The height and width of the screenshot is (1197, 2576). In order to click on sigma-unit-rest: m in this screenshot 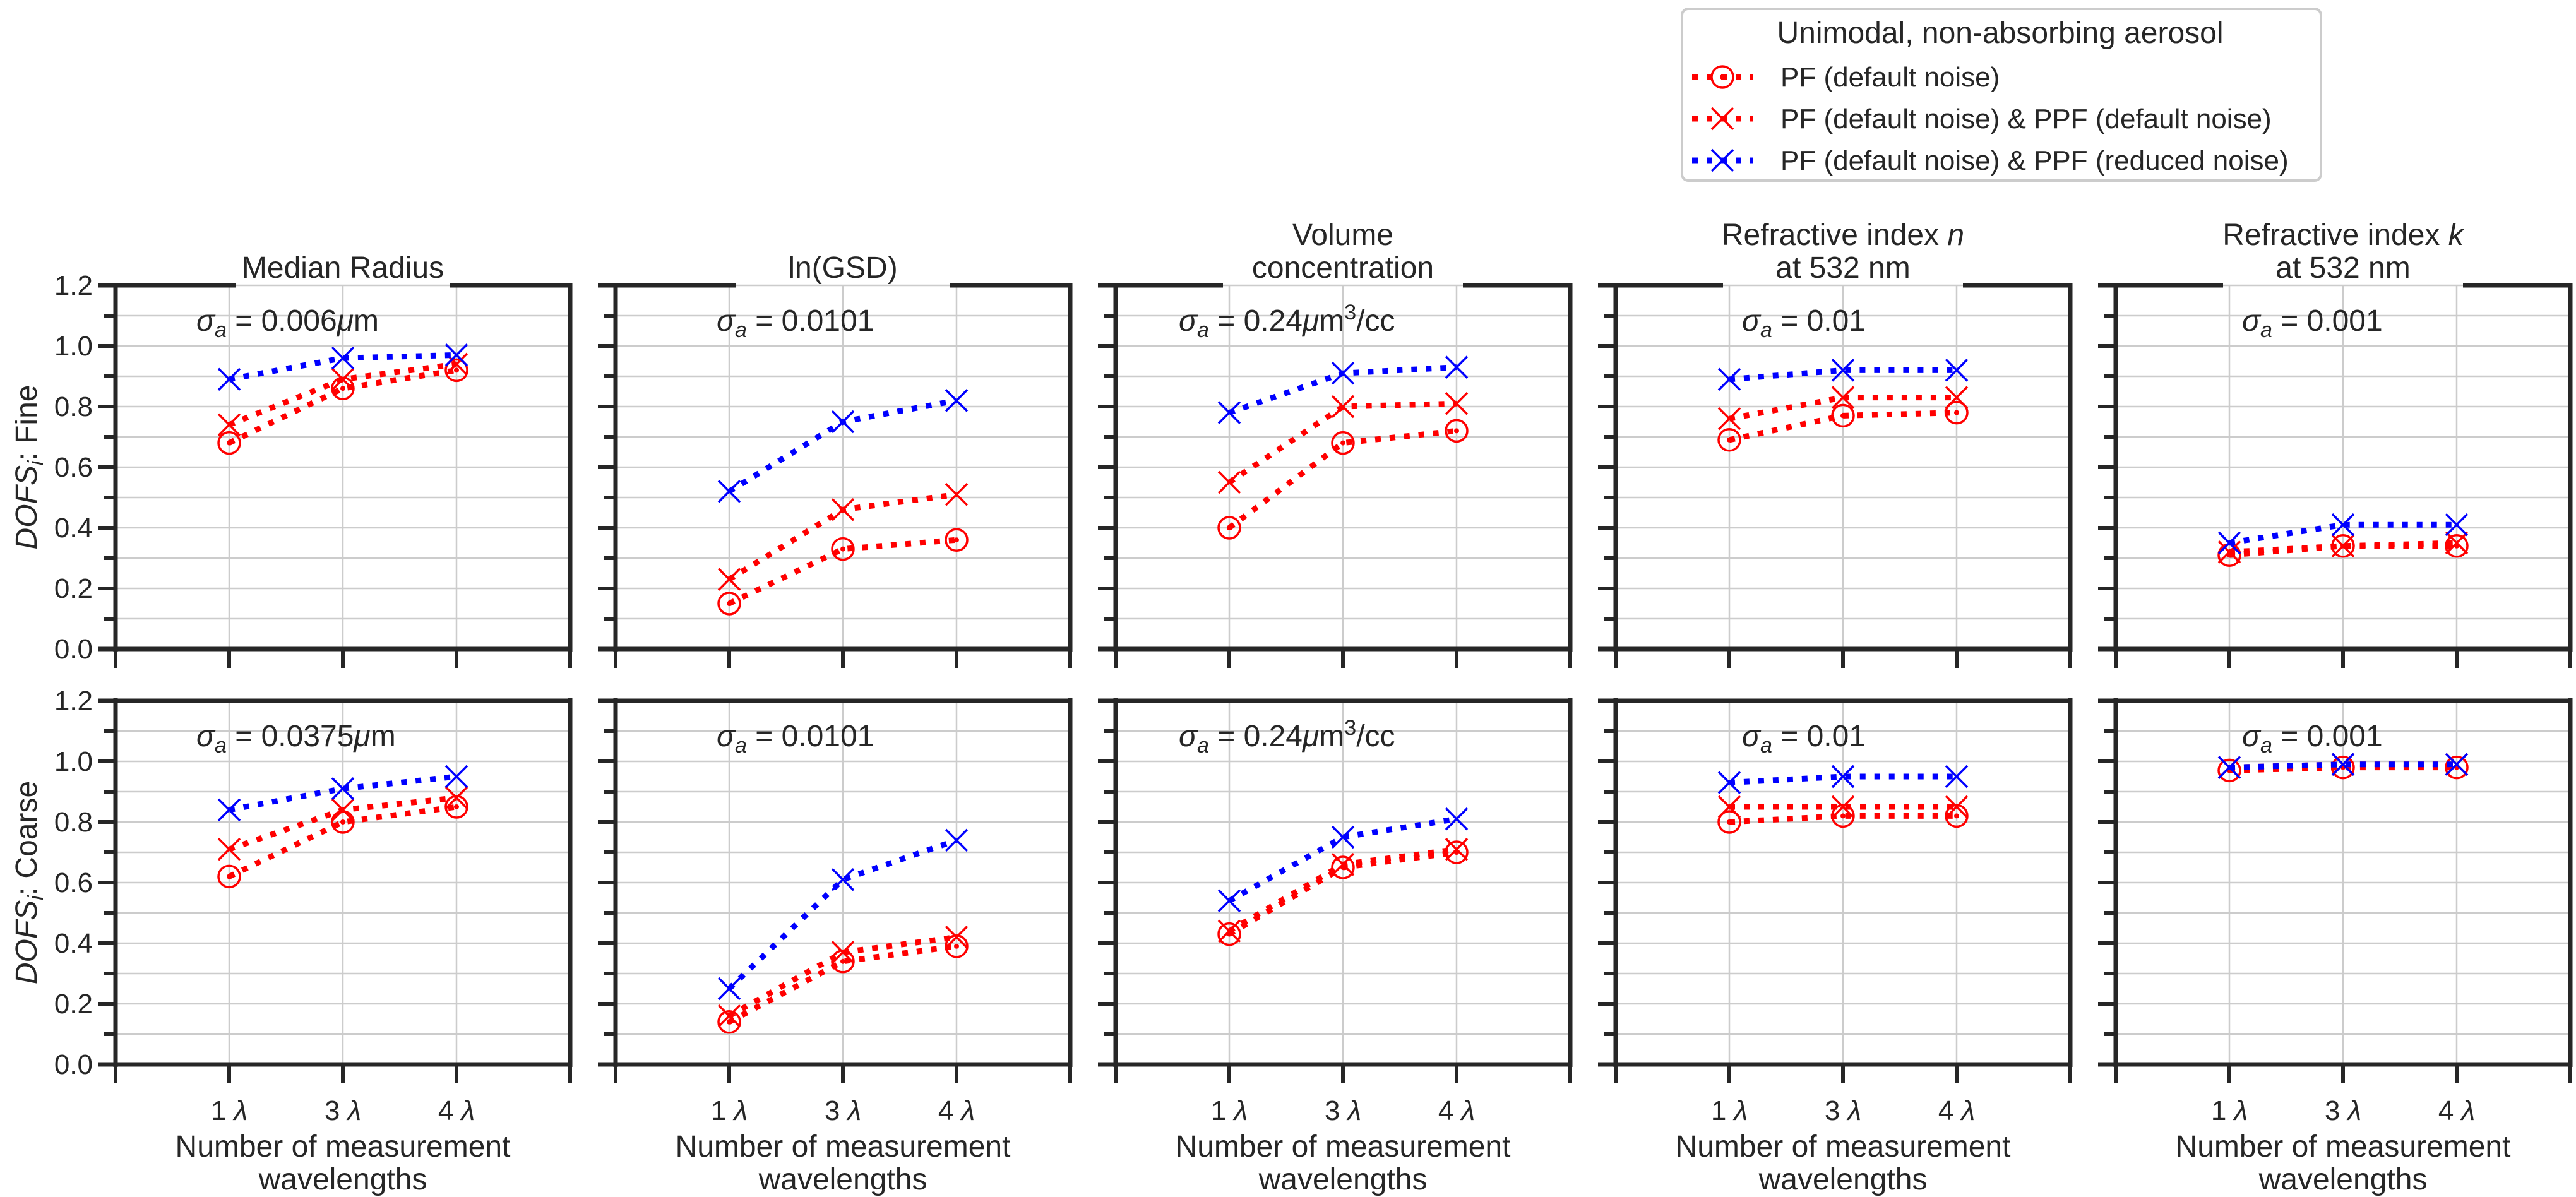, I will do `click(366, 321)`.